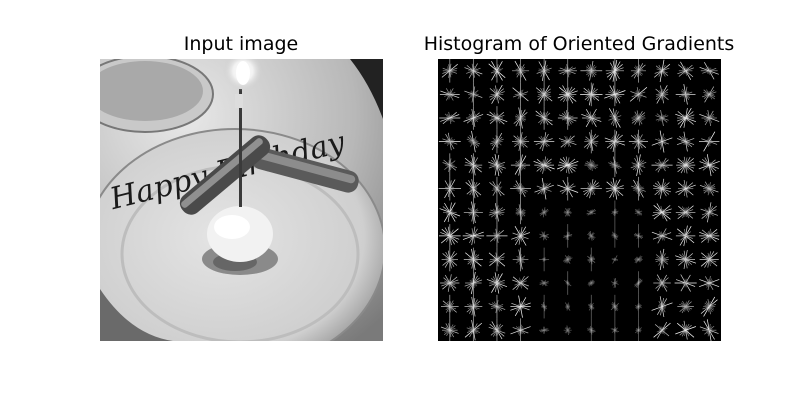 This screenshot has height=400, width=800. Describe the element at coordinates (269, 175) in the screenshot. I see `spring-rolls` at that location.